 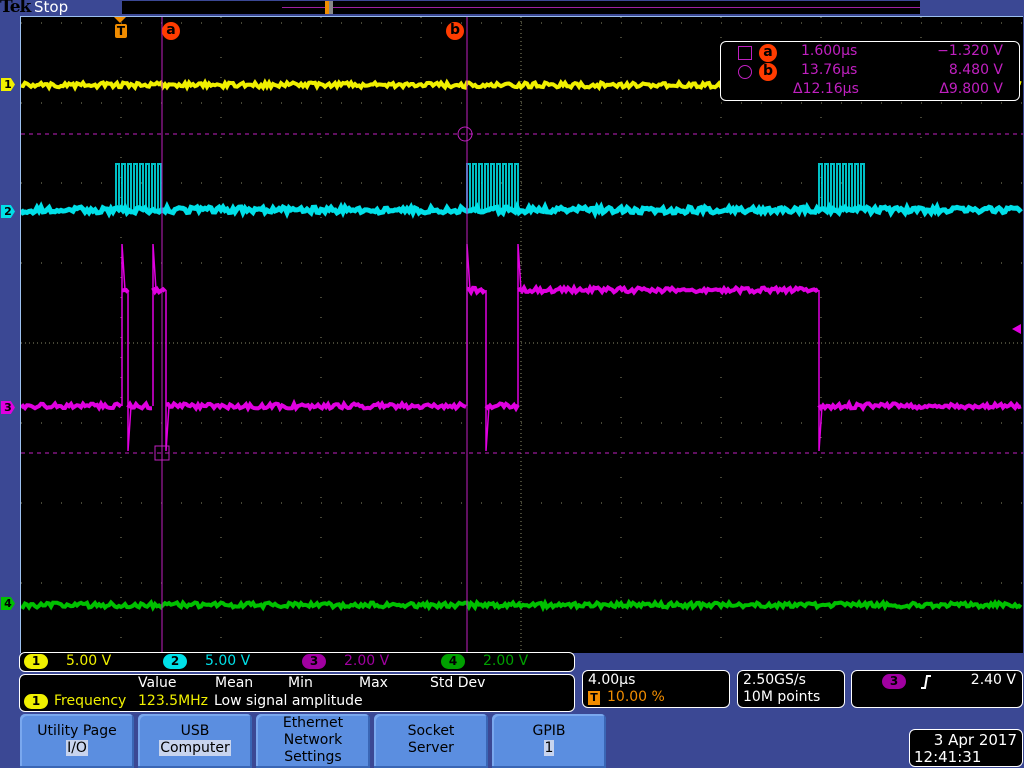 I want to click on gpib-button: GPIB 1, so click(x=549, y=741).